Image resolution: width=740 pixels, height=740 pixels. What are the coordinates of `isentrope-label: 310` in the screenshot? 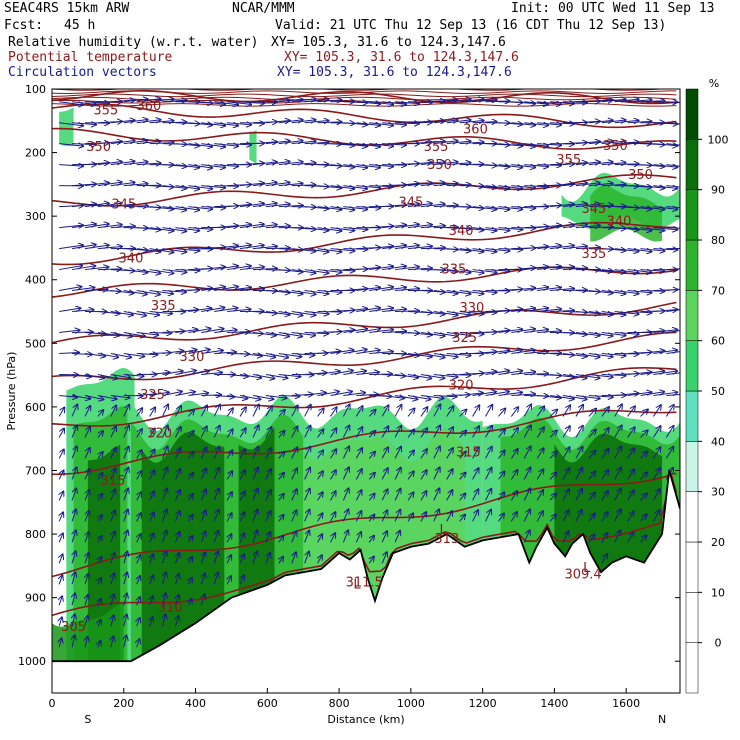 It's located at (170, 608).